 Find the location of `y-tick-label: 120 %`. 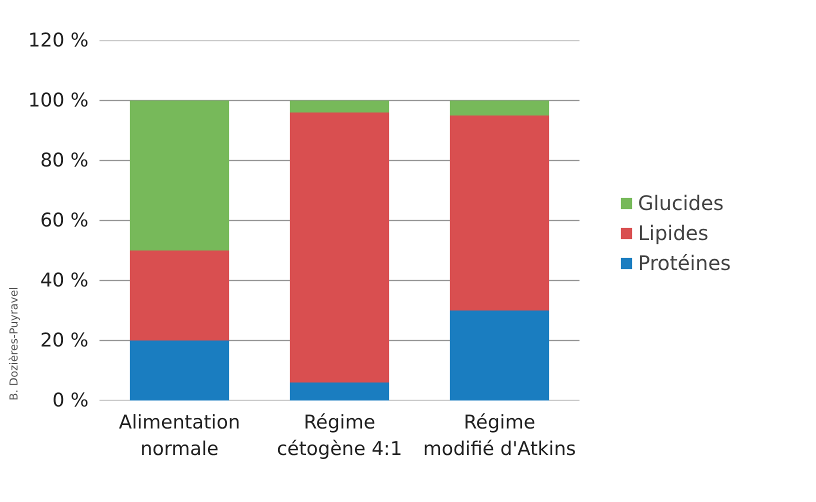

y-tick-label: 120 % is located at coordinates (58, 41).